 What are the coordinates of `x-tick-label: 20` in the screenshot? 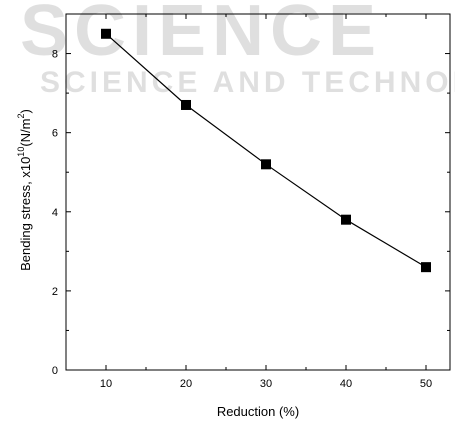 It's located at (186, 384).